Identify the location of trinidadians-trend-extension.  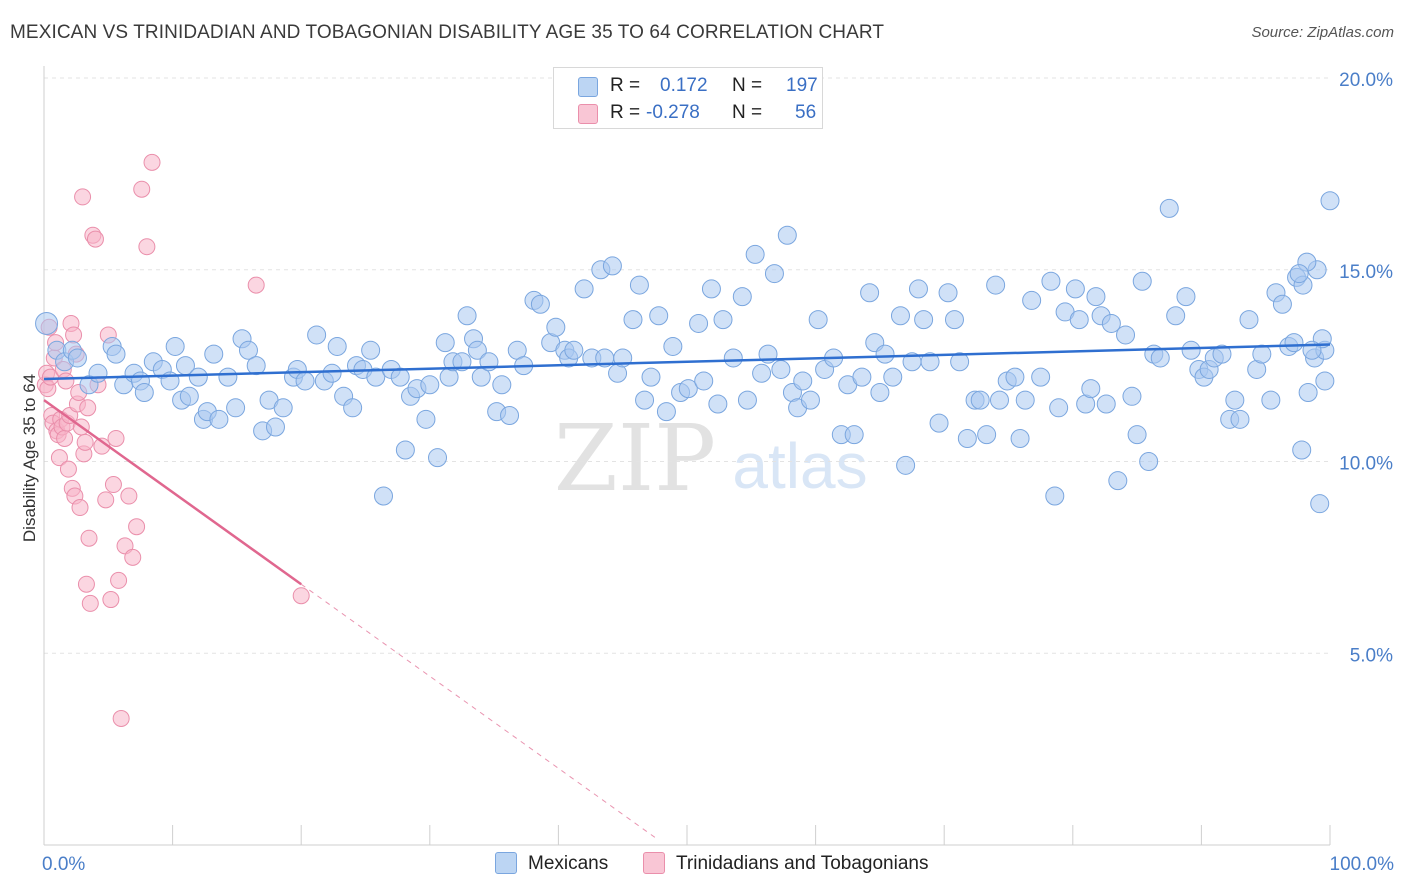
(478, 710).